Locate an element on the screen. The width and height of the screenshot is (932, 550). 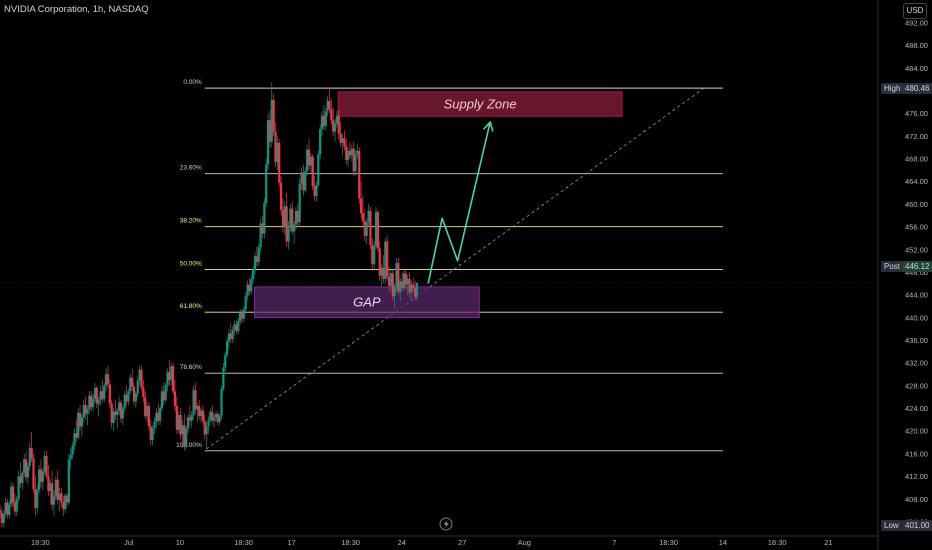
fib-level-label: 78.60% is located at coordinates (191, 367).